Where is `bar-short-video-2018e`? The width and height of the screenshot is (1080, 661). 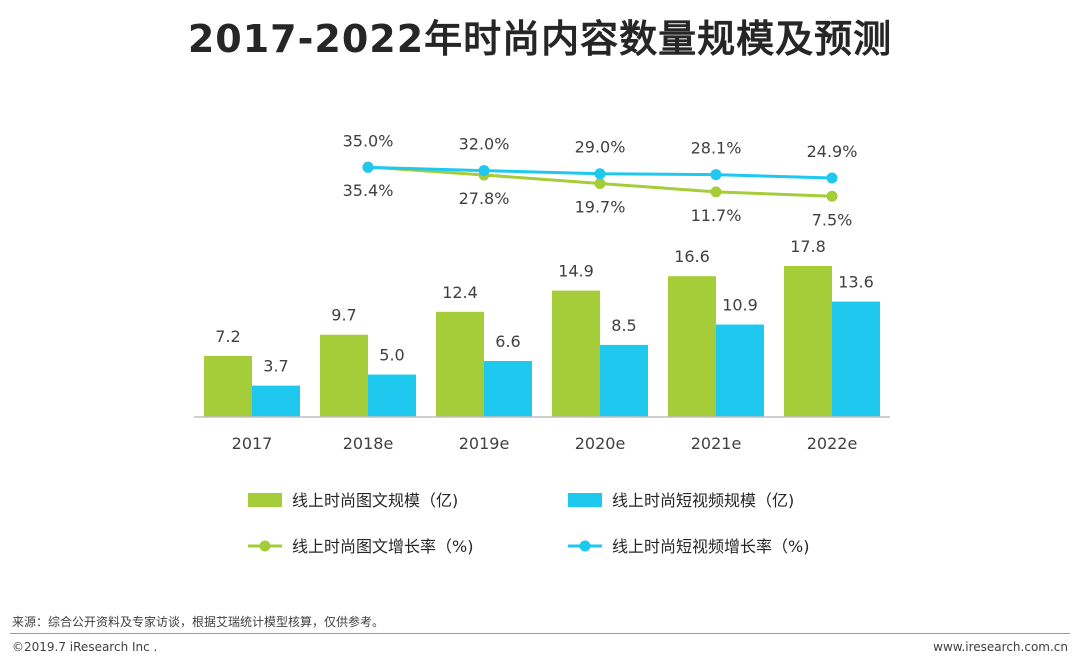 bar-short-video-2018e is located at coordinates (392, 395).